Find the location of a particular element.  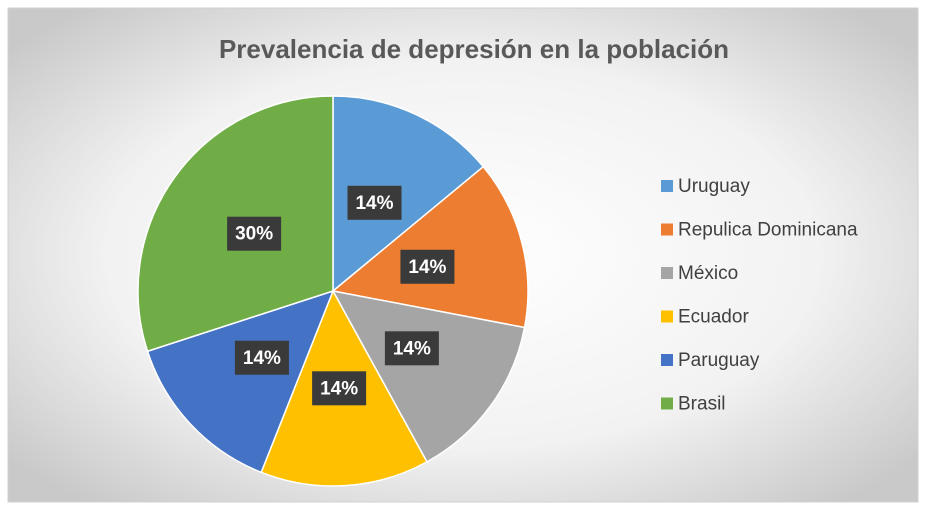

data-label: 30% is located at coordinates (254, 234).